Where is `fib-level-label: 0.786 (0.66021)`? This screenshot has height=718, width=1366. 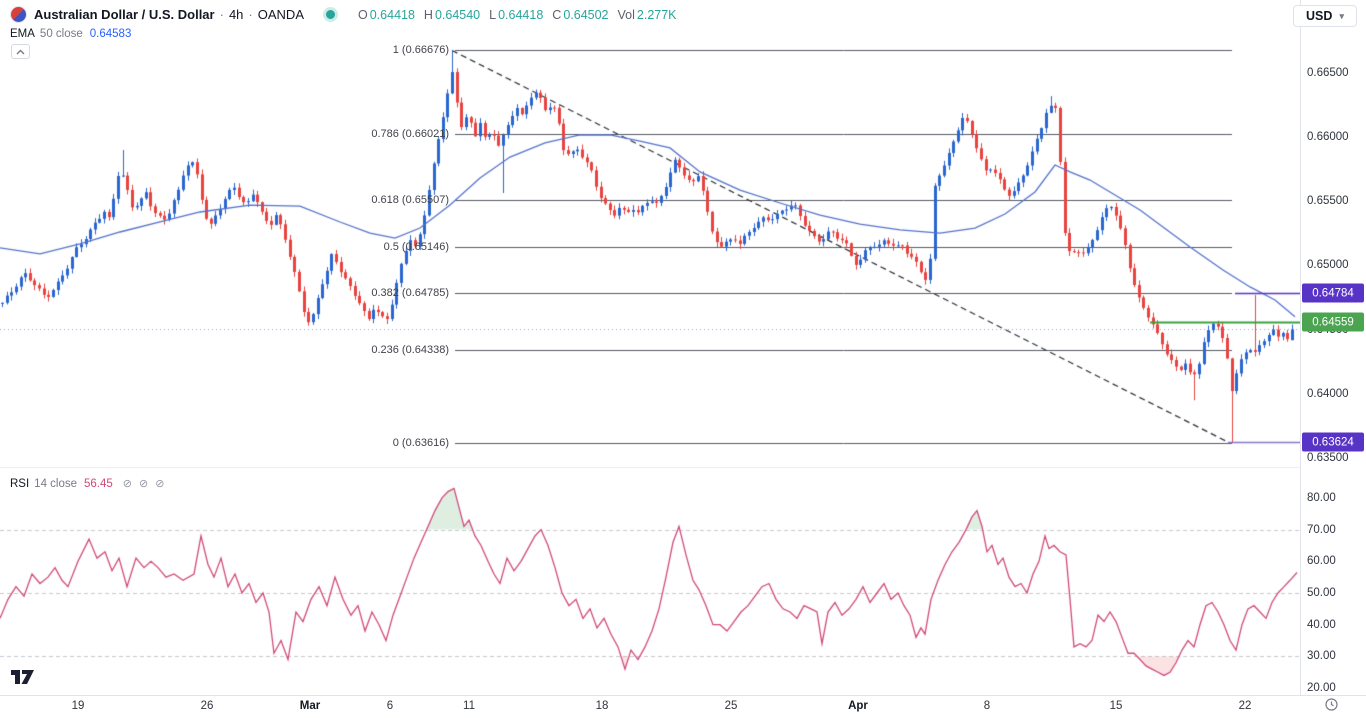
fib-level-label: 0.786 (0.66021) is located at coordinates (410, 134).